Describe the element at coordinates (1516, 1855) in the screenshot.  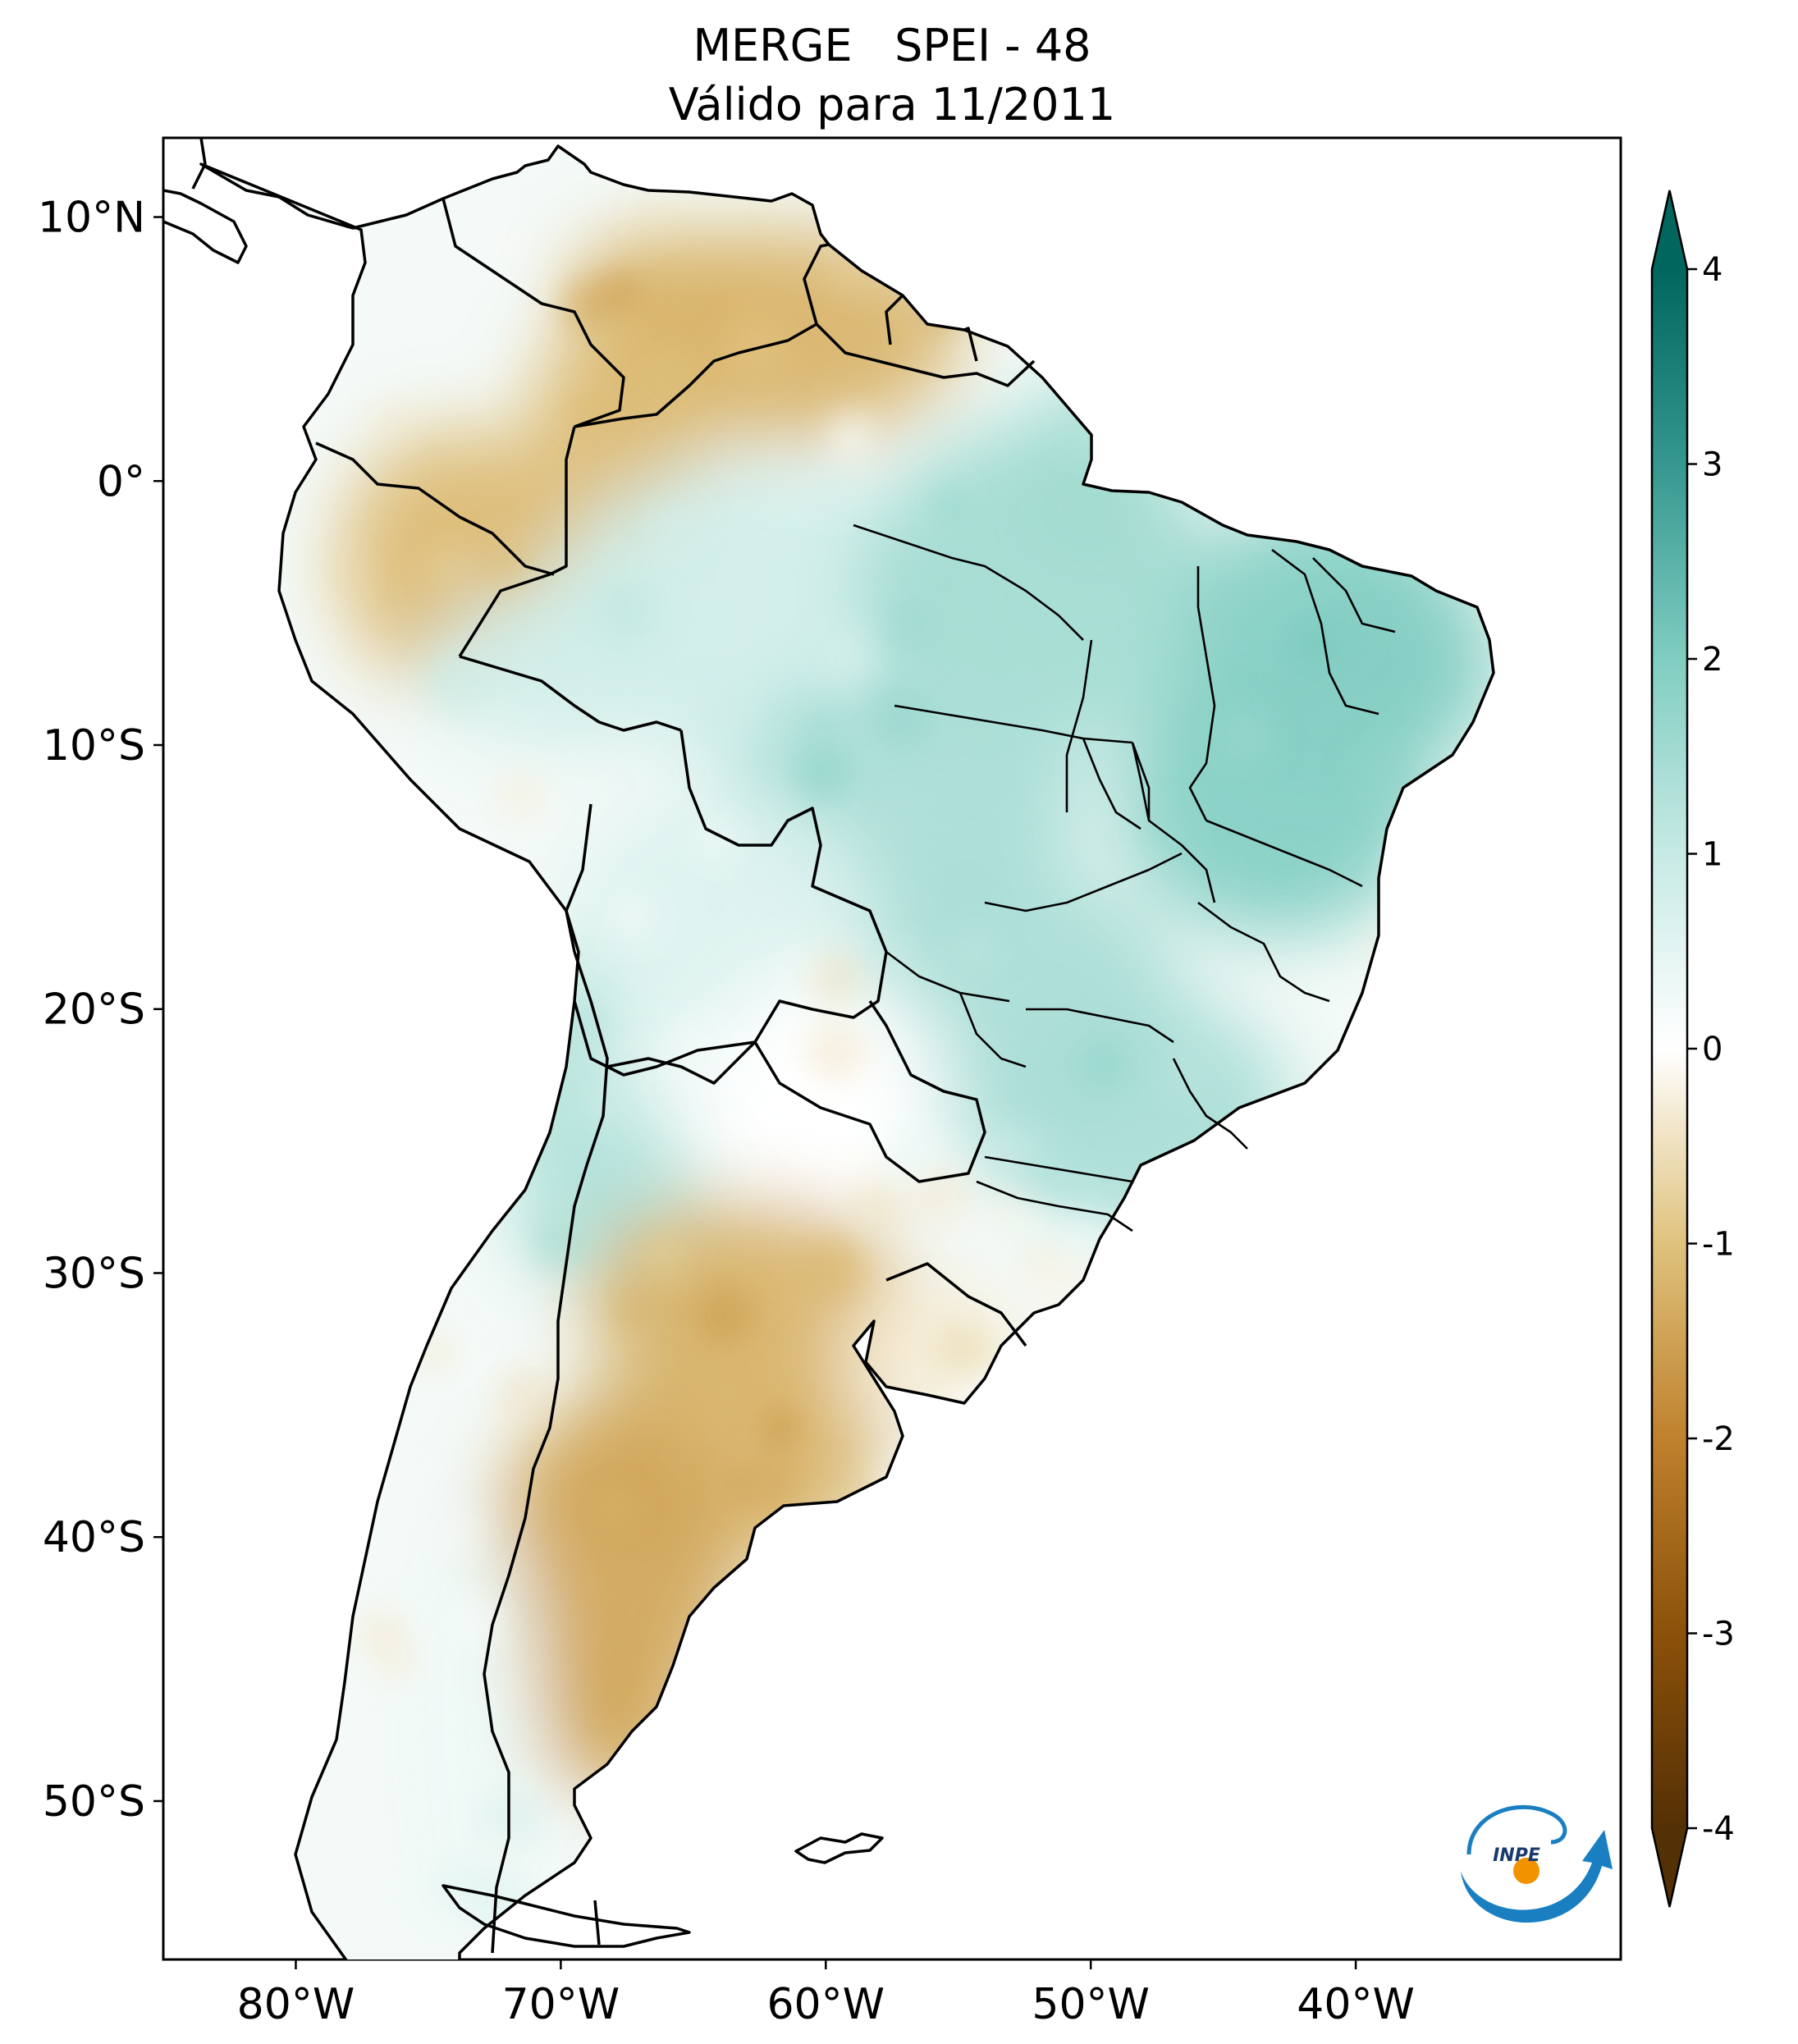
I see `logo-text: INPE` at that location.